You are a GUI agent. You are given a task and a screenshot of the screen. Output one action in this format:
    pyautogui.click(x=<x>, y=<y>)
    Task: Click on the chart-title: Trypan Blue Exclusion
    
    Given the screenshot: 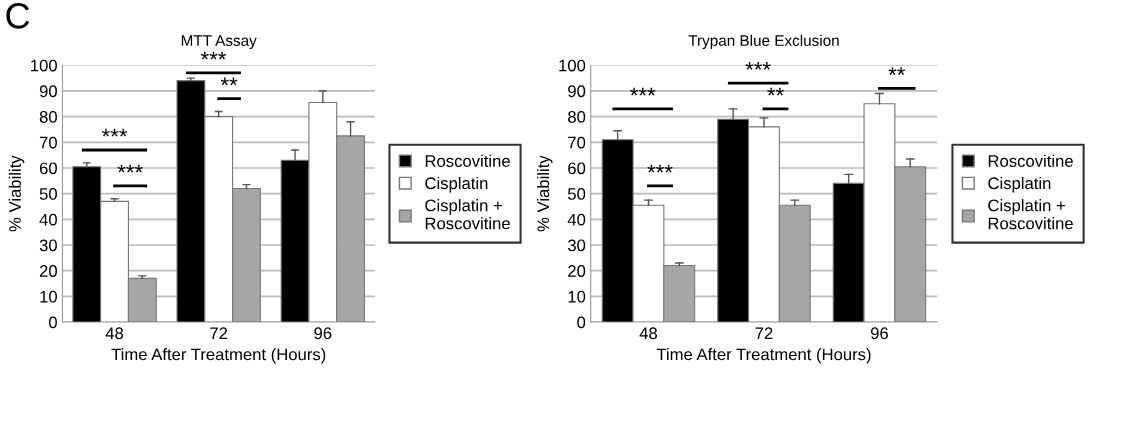 What is the action you would take?
    pyautogui.click(x=763, y=41)
    